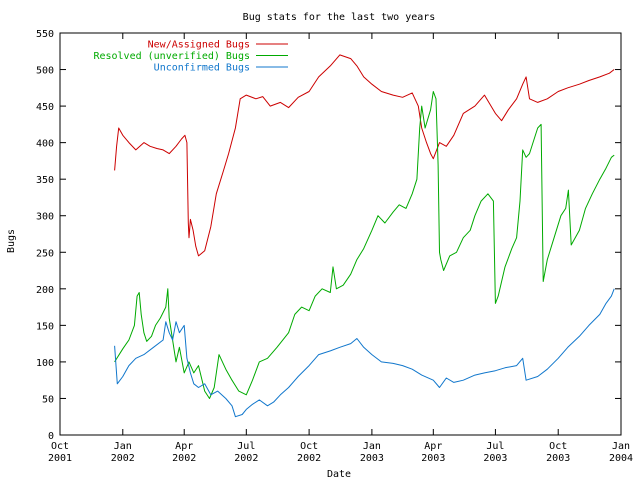  What do you see at coordinates (45, 217) in the screenshot?
I see `y-tick-label: 300` at bounding box center [45, 217].